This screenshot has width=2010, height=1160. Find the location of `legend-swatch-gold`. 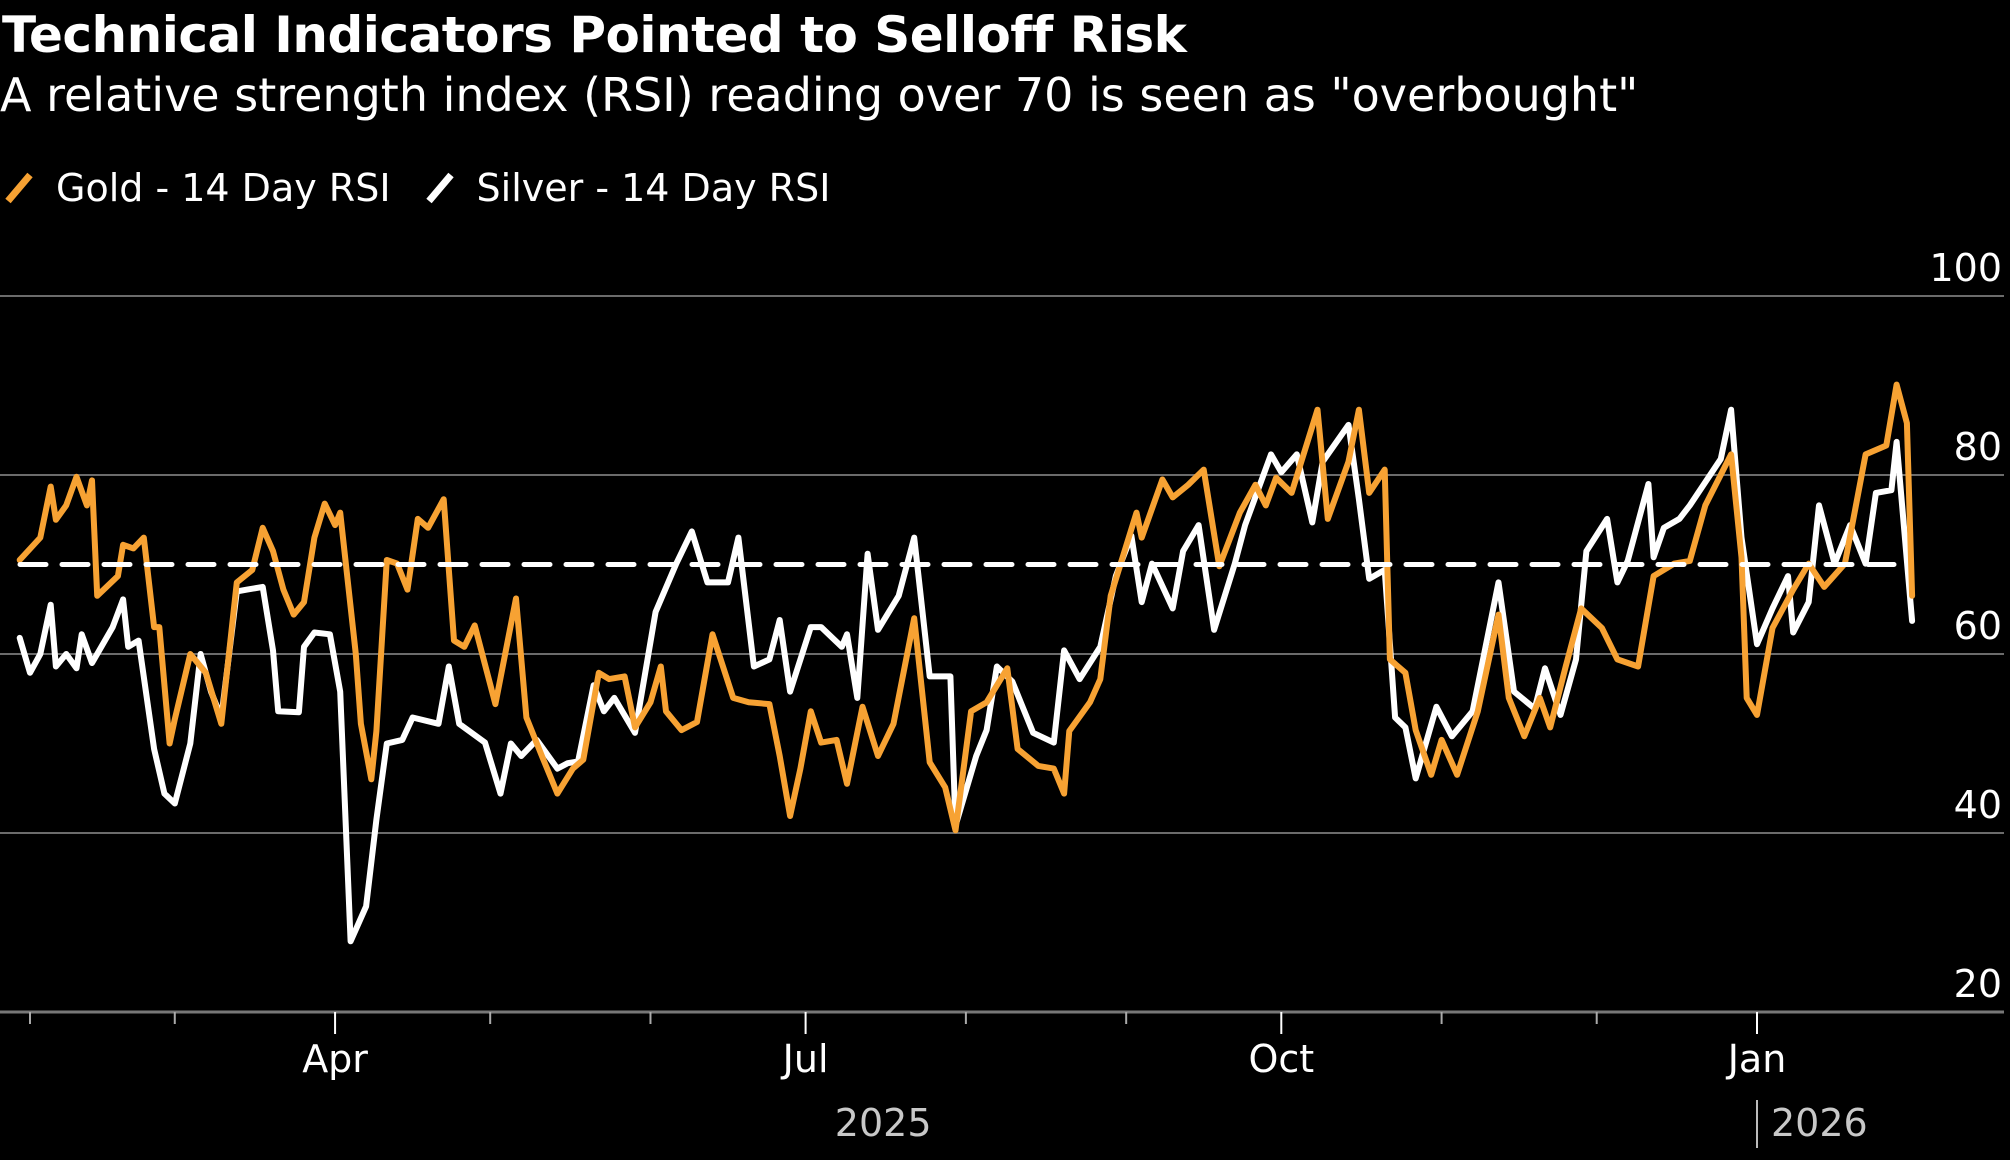

legend-swatch-gold is located at coordinates (19, 188).